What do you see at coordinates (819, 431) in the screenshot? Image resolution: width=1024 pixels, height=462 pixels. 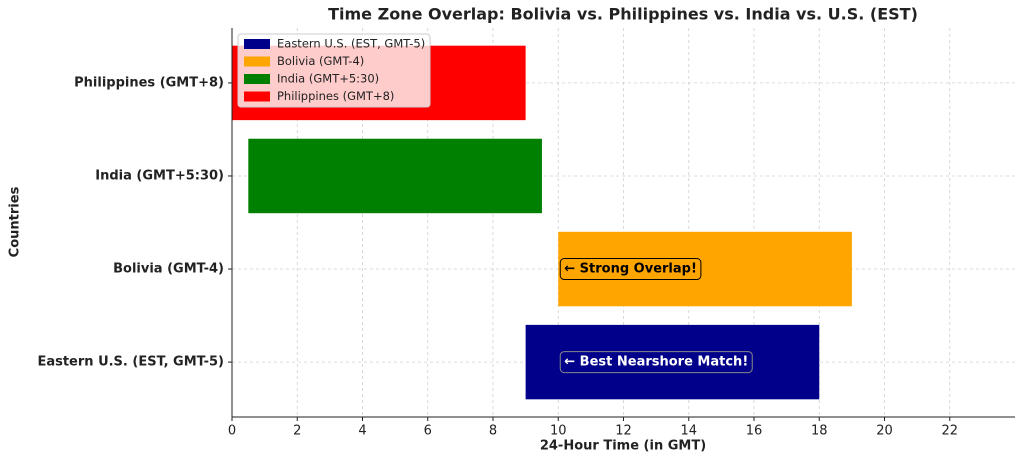 I see `x-tick-label: 18` at bounding box center [819, 431].